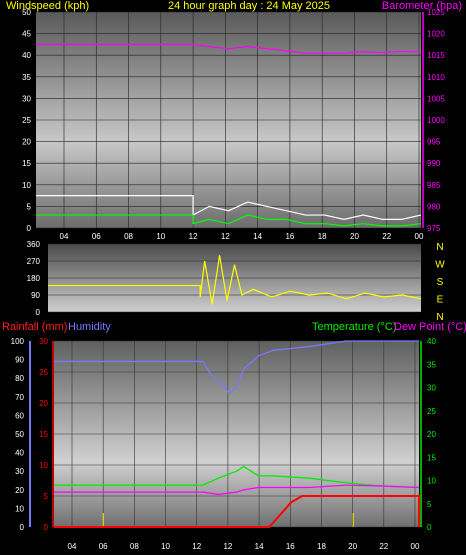 Image resolution: width=466 pixels, height=555 pixels. What do you see at coordinates (431, 364) in the screenshot?
I see `temperature-y-tick: 35` at bounding box center [431, 364].